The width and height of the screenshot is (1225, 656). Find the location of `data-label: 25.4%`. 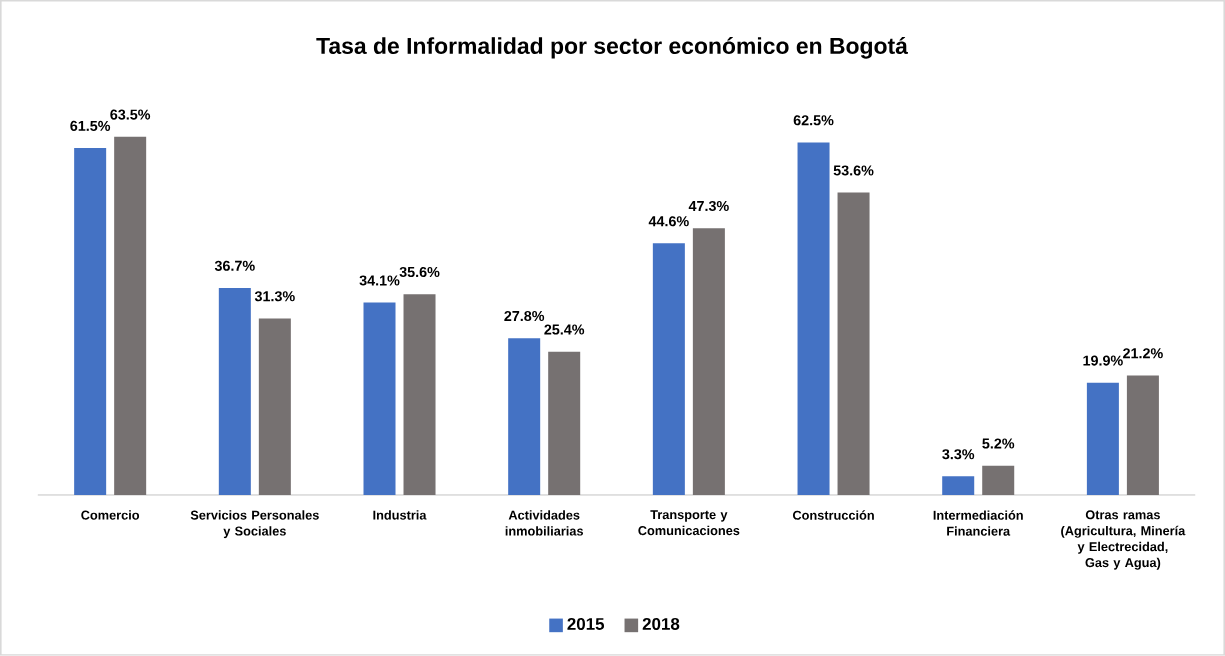

data-label: 25.4% is located at coordinates (564, 329).